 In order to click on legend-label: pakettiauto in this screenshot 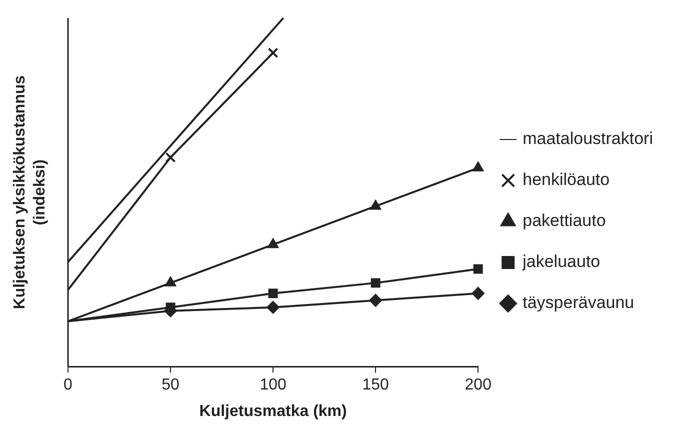, I will do `click(564, 220)`.